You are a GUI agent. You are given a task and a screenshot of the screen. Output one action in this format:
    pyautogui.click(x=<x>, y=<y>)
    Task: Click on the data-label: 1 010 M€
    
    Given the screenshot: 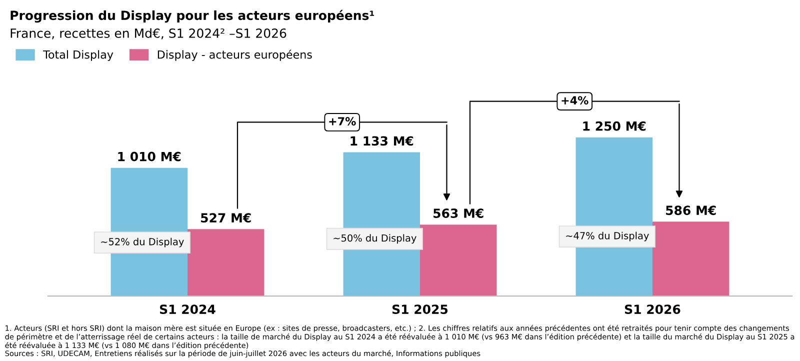 What is the action you would take?
    pyautogui.click(x=149, y=157)
    